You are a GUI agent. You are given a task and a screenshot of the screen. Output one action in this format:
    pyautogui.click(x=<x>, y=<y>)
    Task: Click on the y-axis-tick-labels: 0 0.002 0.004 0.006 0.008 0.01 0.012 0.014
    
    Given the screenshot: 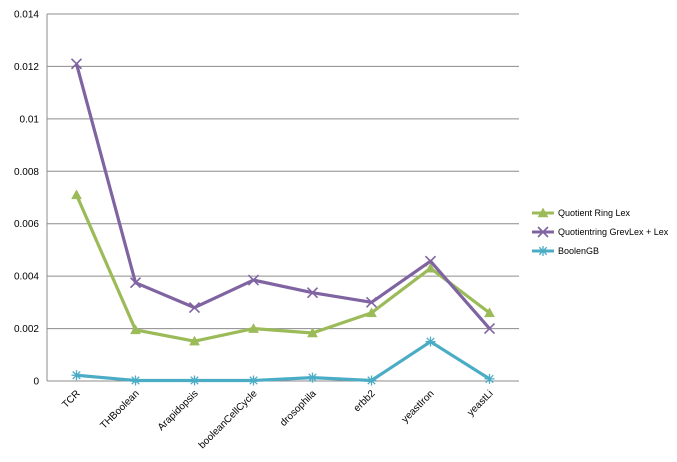 What is the action you would take?
    pyautogui.click(x=26, y=199)
    